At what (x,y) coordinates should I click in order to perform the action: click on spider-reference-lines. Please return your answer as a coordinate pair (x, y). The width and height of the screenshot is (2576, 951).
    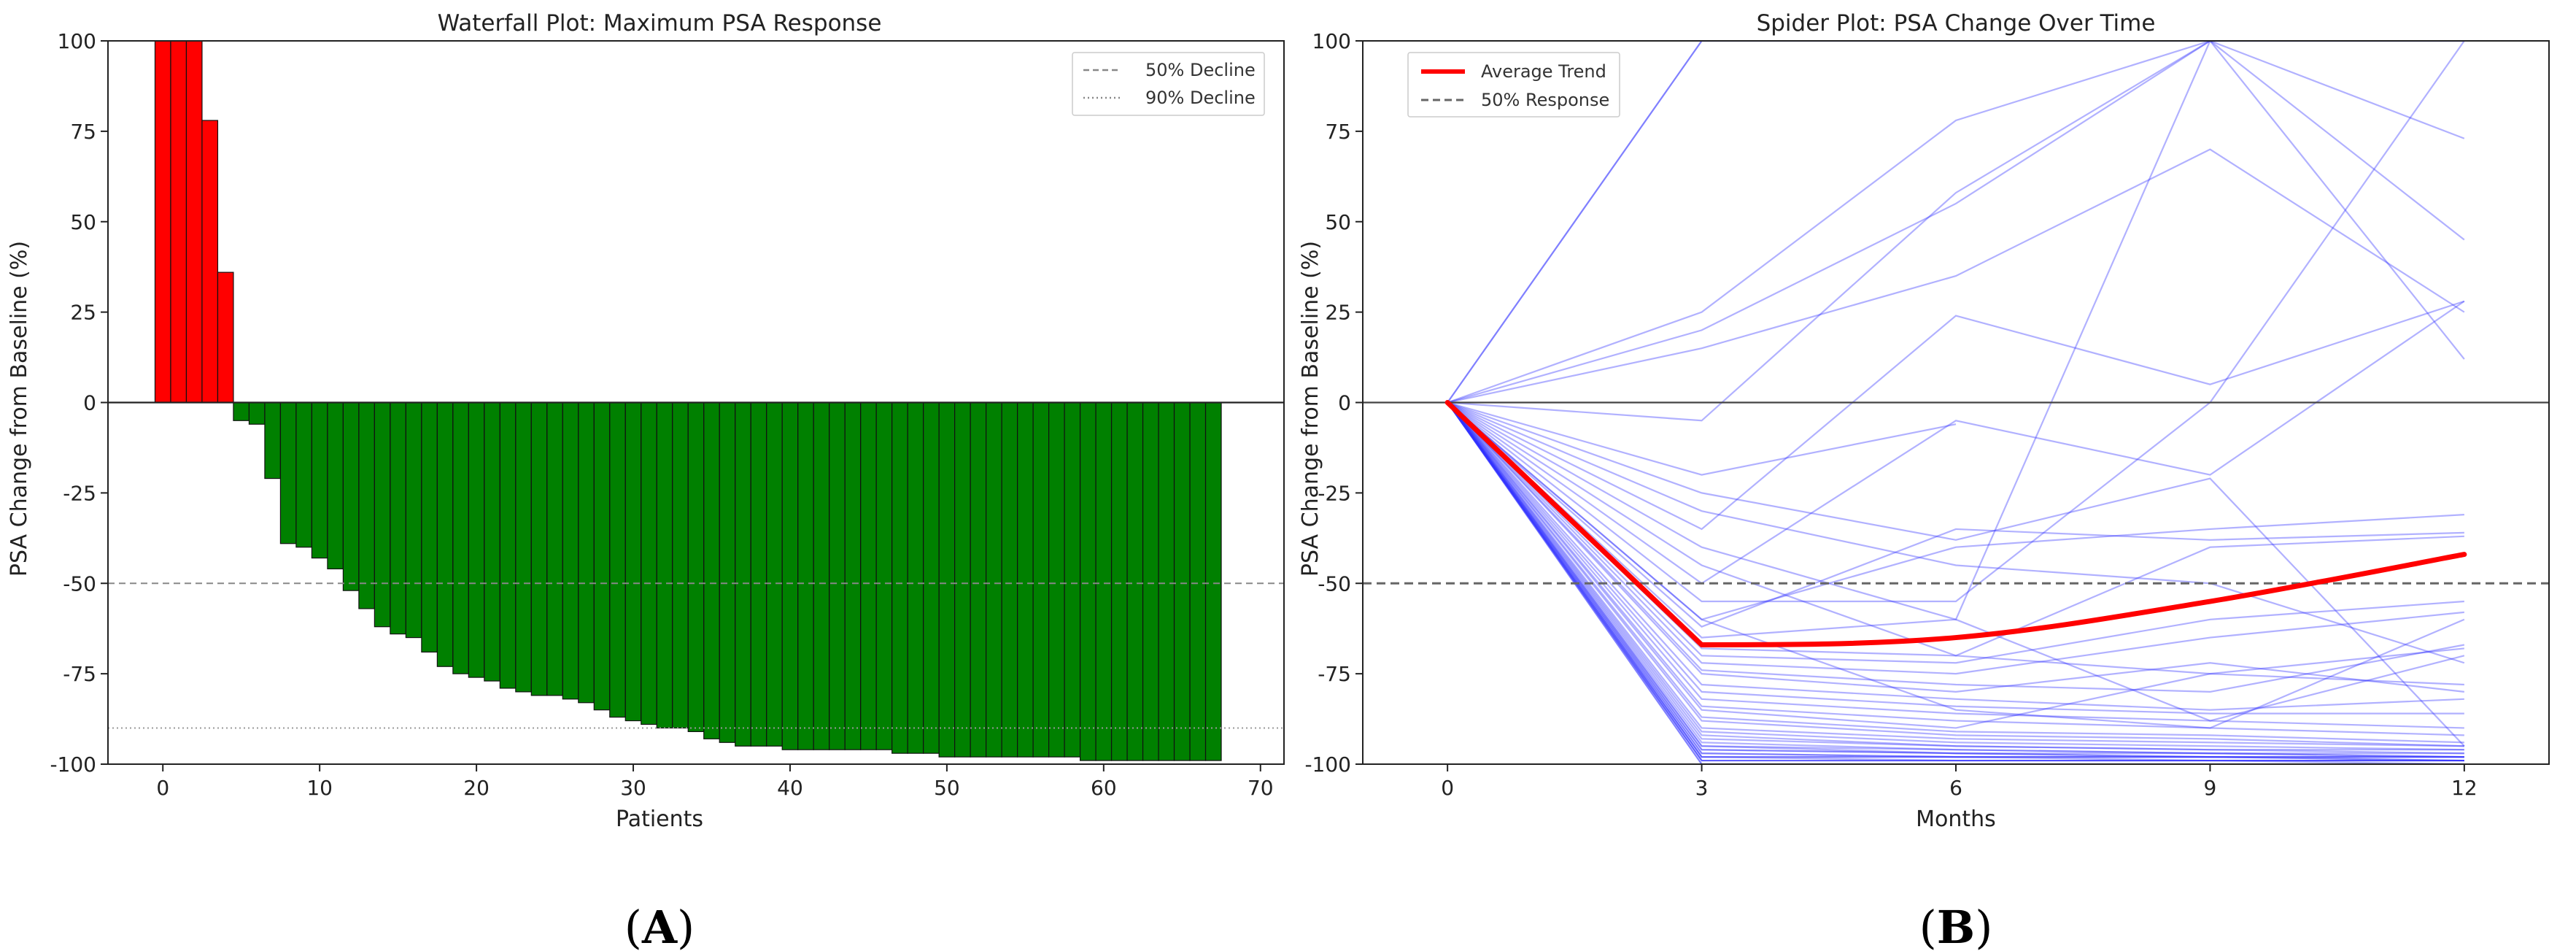
    Looking at the image, I should click on (1956, 493).